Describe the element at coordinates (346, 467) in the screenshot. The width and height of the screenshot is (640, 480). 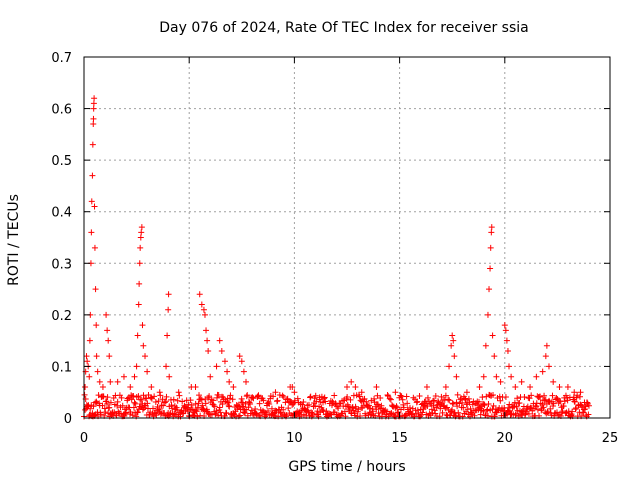
I see `x-axis-label: GPS time / hours` at that location.